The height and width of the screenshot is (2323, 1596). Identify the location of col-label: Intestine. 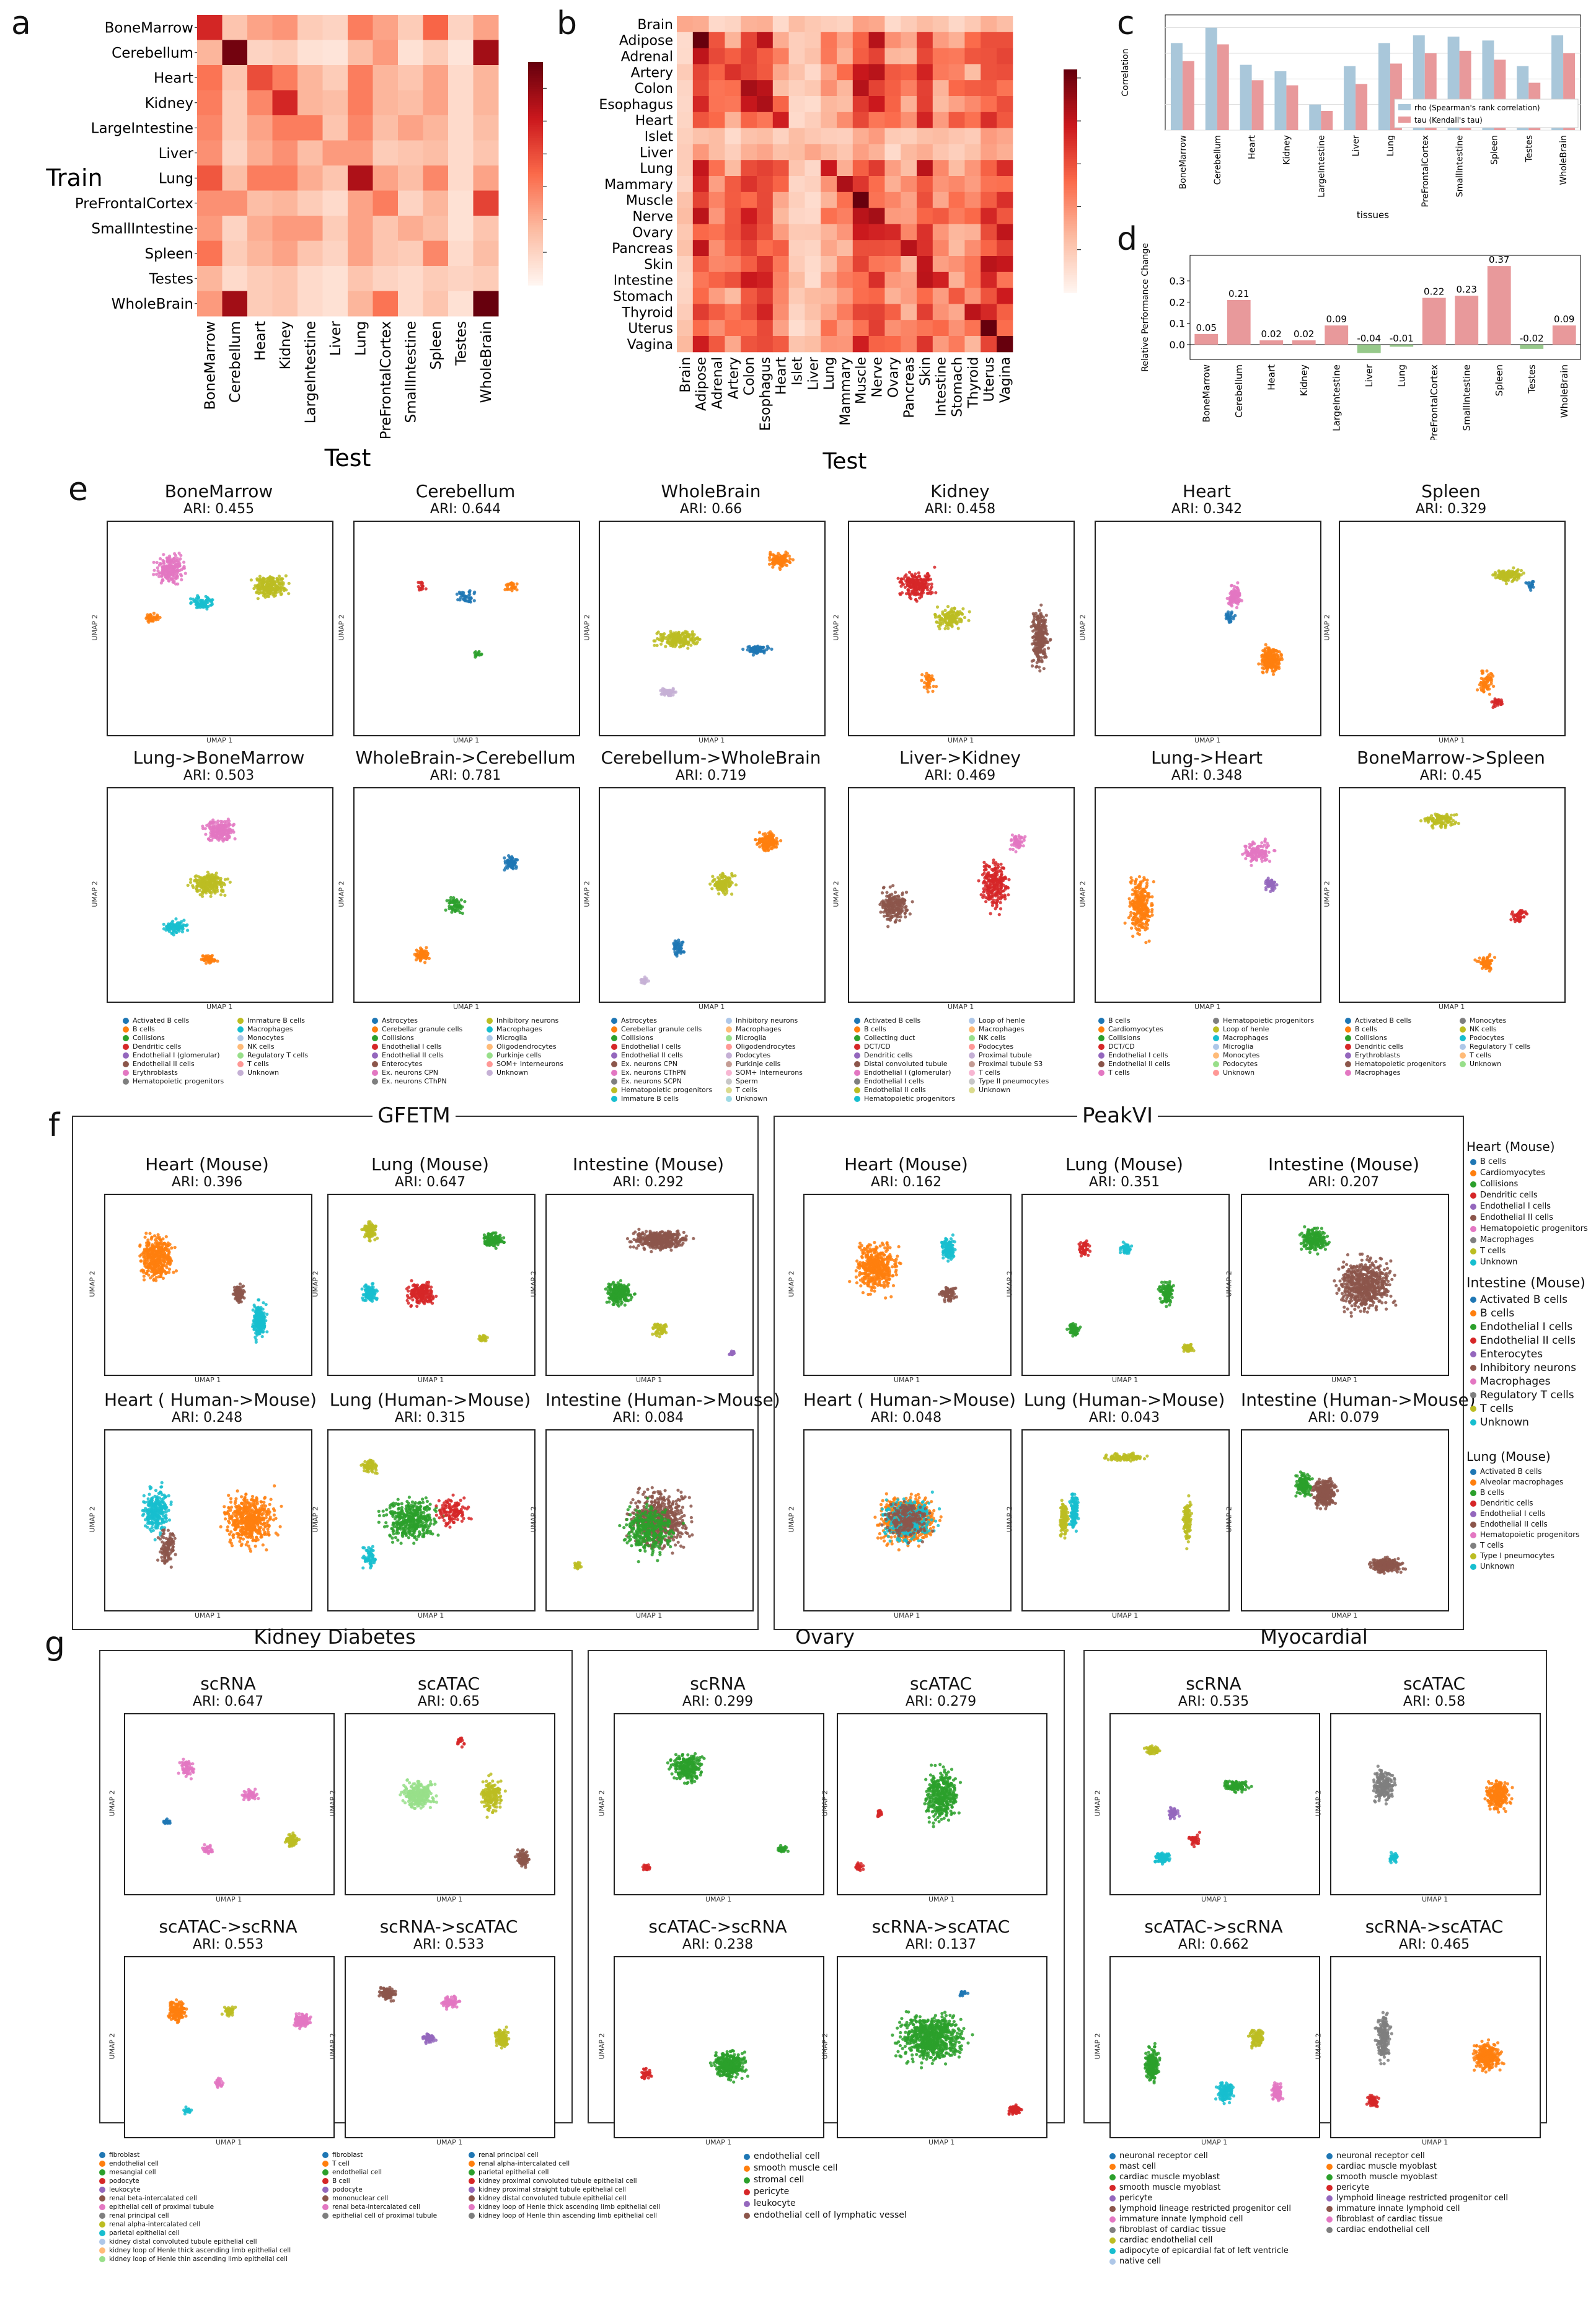
(942, 387).